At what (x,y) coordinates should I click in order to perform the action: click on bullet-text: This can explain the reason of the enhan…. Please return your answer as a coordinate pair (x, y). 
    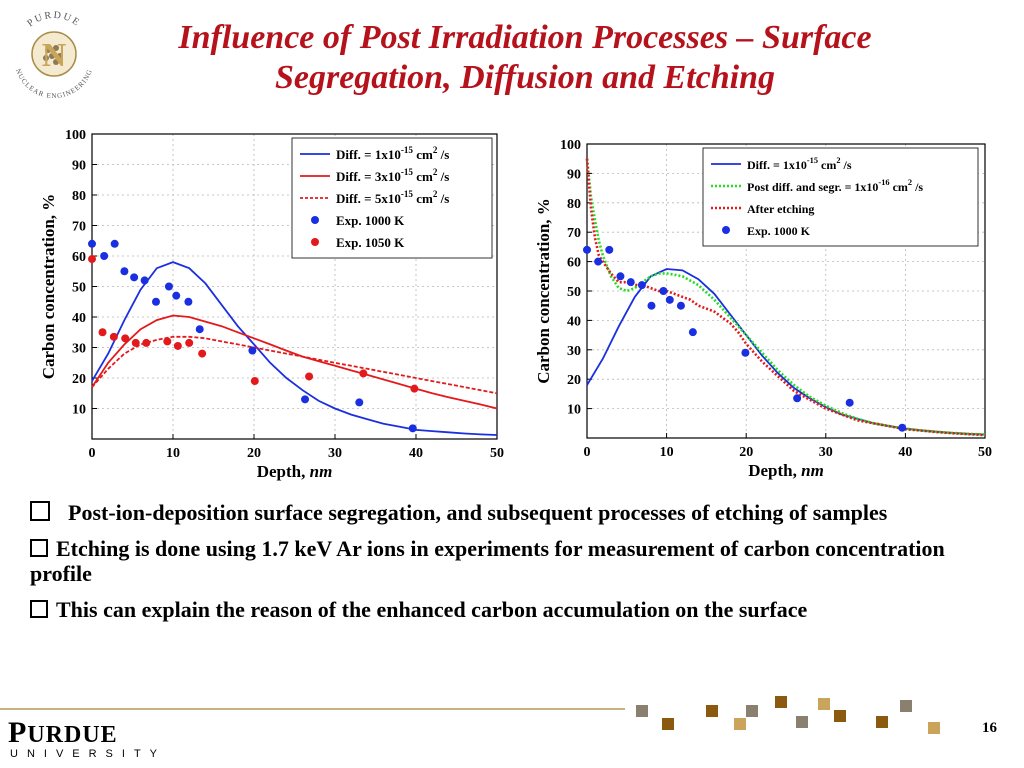
    Looking at the image, I should click on (432, 609).